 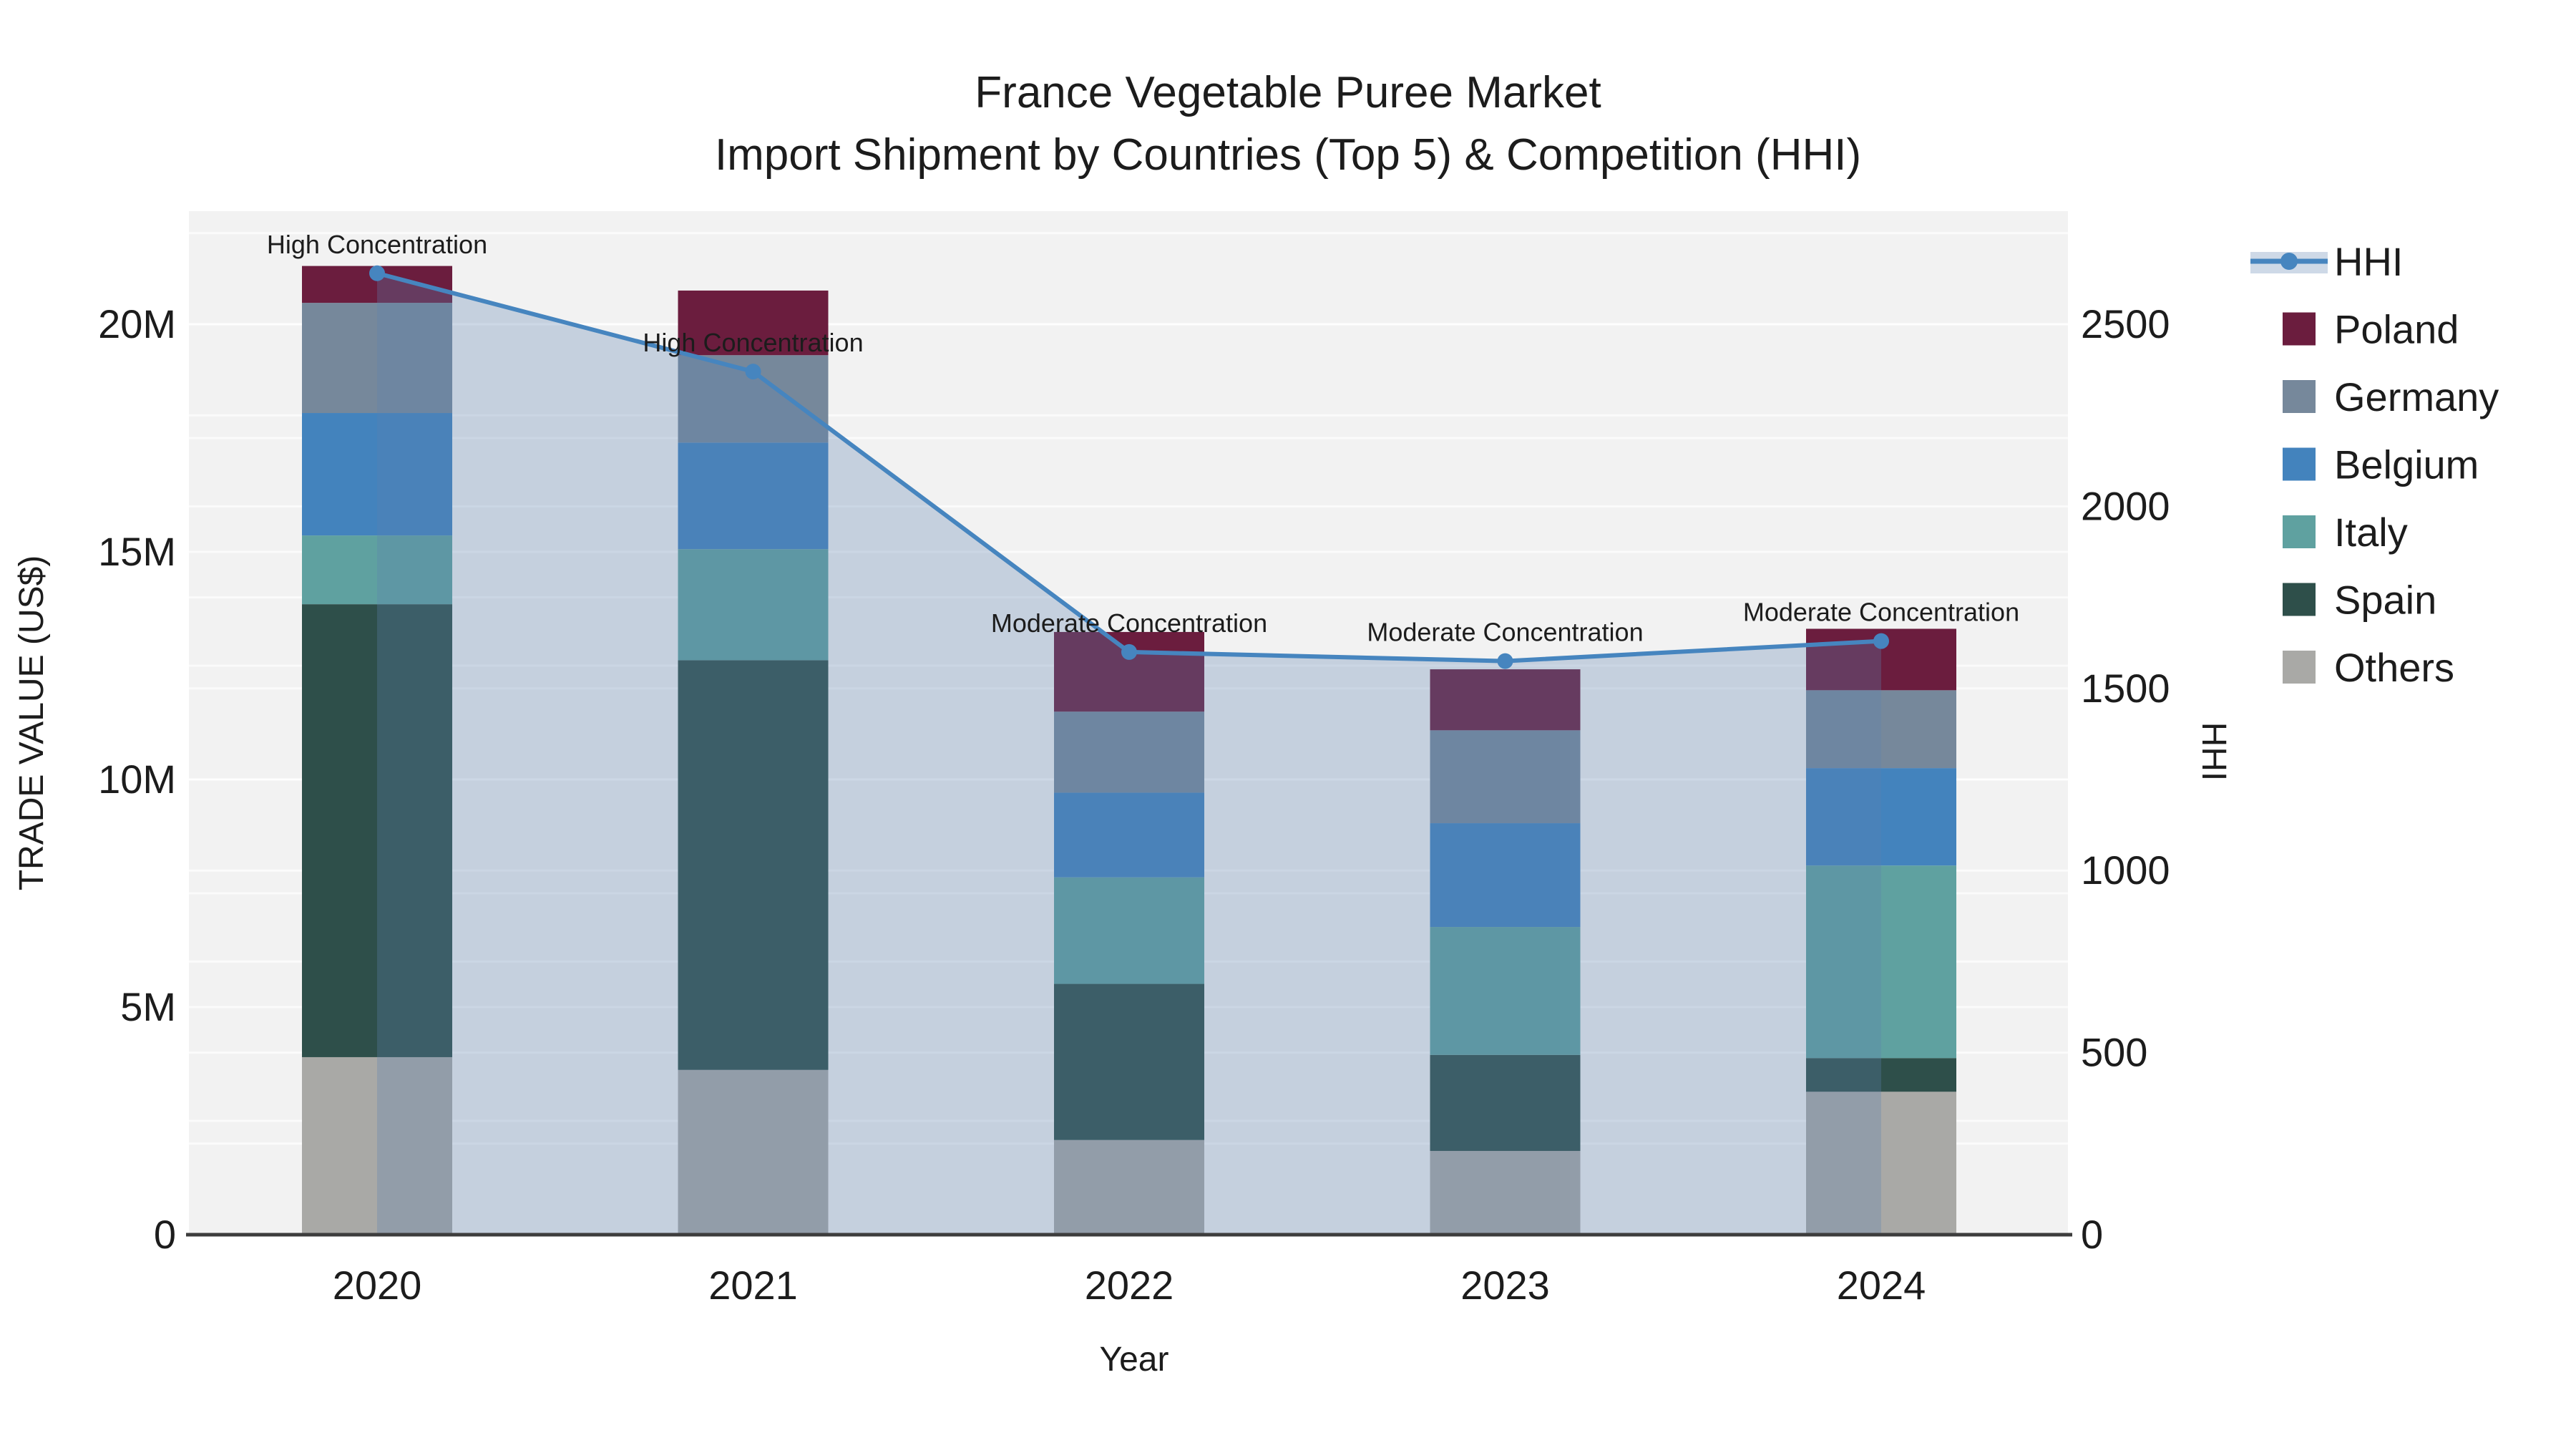 What do you see at coordinates (1129, 623) in the screenshot?
I see `annotation-2022: Moderate Concentration` at bounding box center [1129, 623].